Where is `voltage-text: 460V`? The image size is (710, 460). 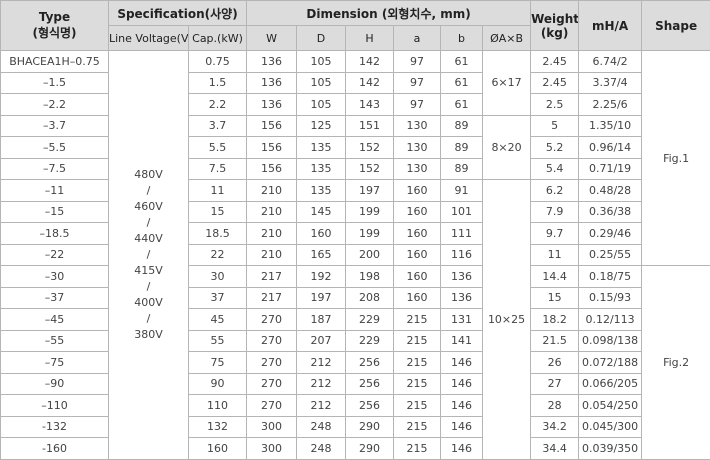 voltage-text: 460V is located at coordinates (148, 207).